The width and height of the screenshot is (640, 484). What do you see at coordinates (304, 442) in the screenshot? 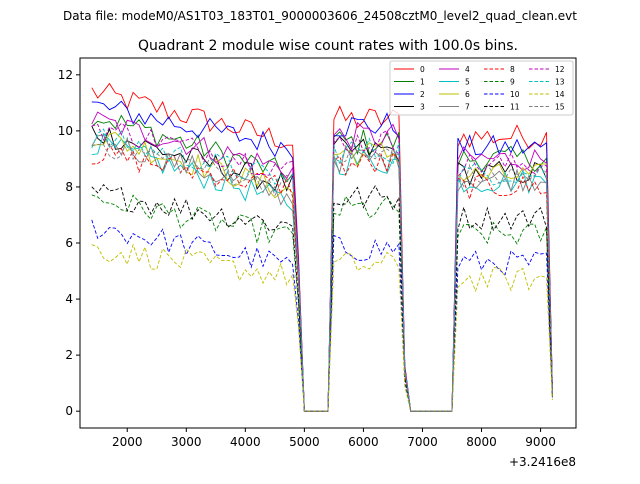
I see `x-tick-label: 5000` at bounding box center [304, 442].